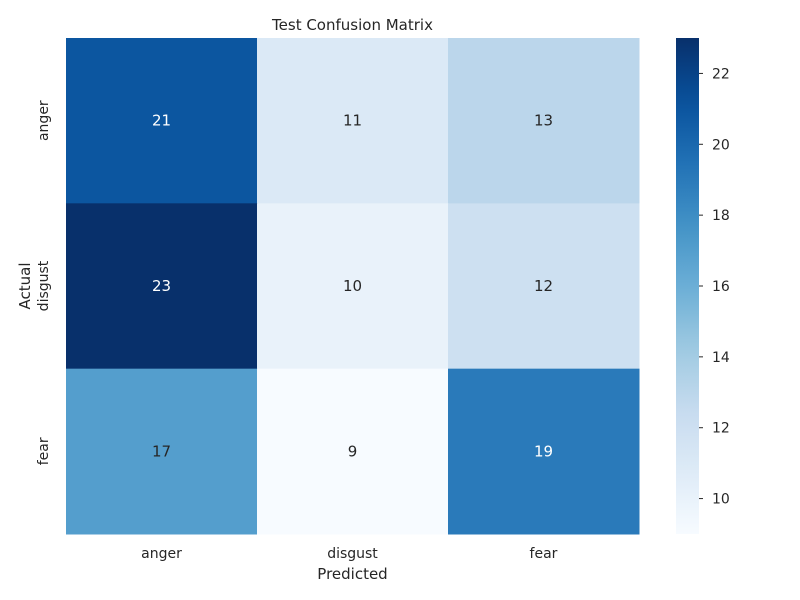 The height and width of the screenshot is (600, 800). What do you see at coordinates (721, 74) in the screenshot?
I see `colorbar-tick-label: 22` at bounding box center [721, 74].